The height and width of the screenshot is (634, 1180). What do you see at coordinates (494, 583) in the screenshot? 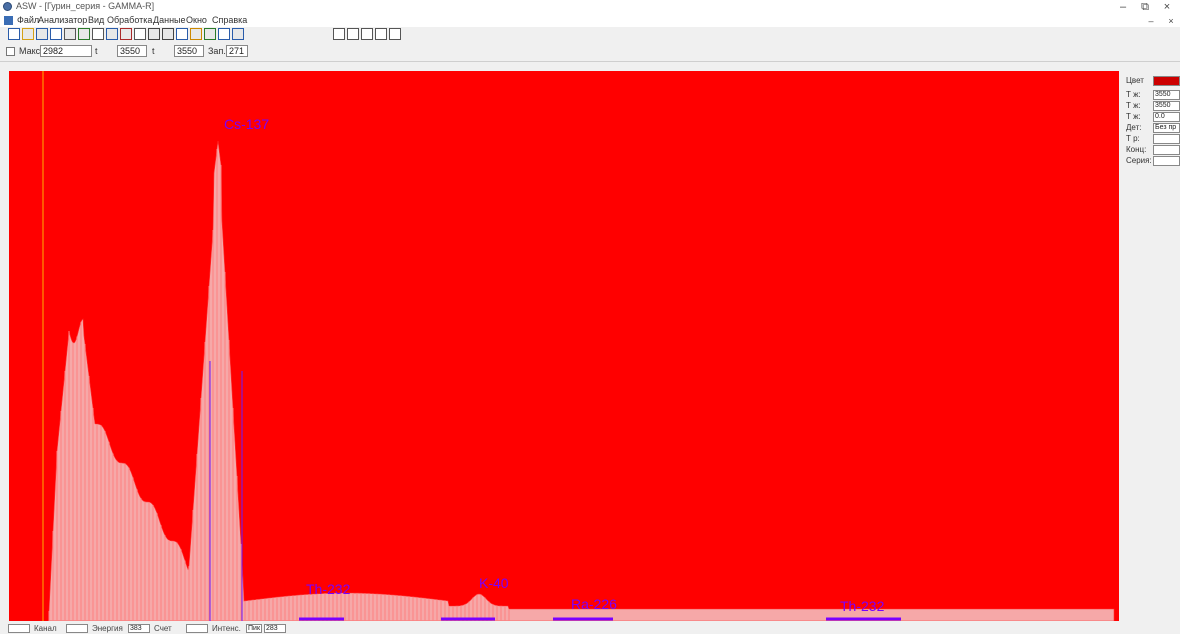
I see `peak-label-k40: K-40` at bounding box center [494, 583].